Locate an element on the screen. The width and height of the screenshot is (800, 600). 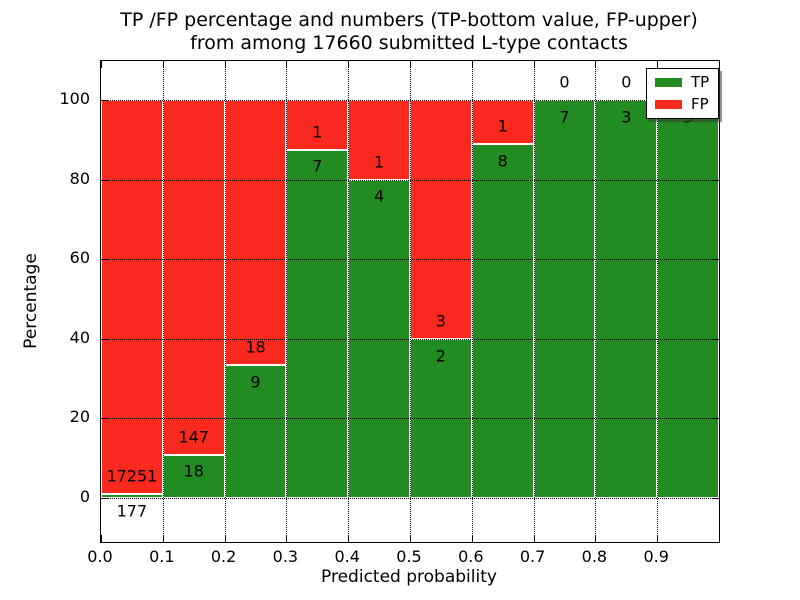
x-tick-label: 0.8 is located at coordinates (594, 556).